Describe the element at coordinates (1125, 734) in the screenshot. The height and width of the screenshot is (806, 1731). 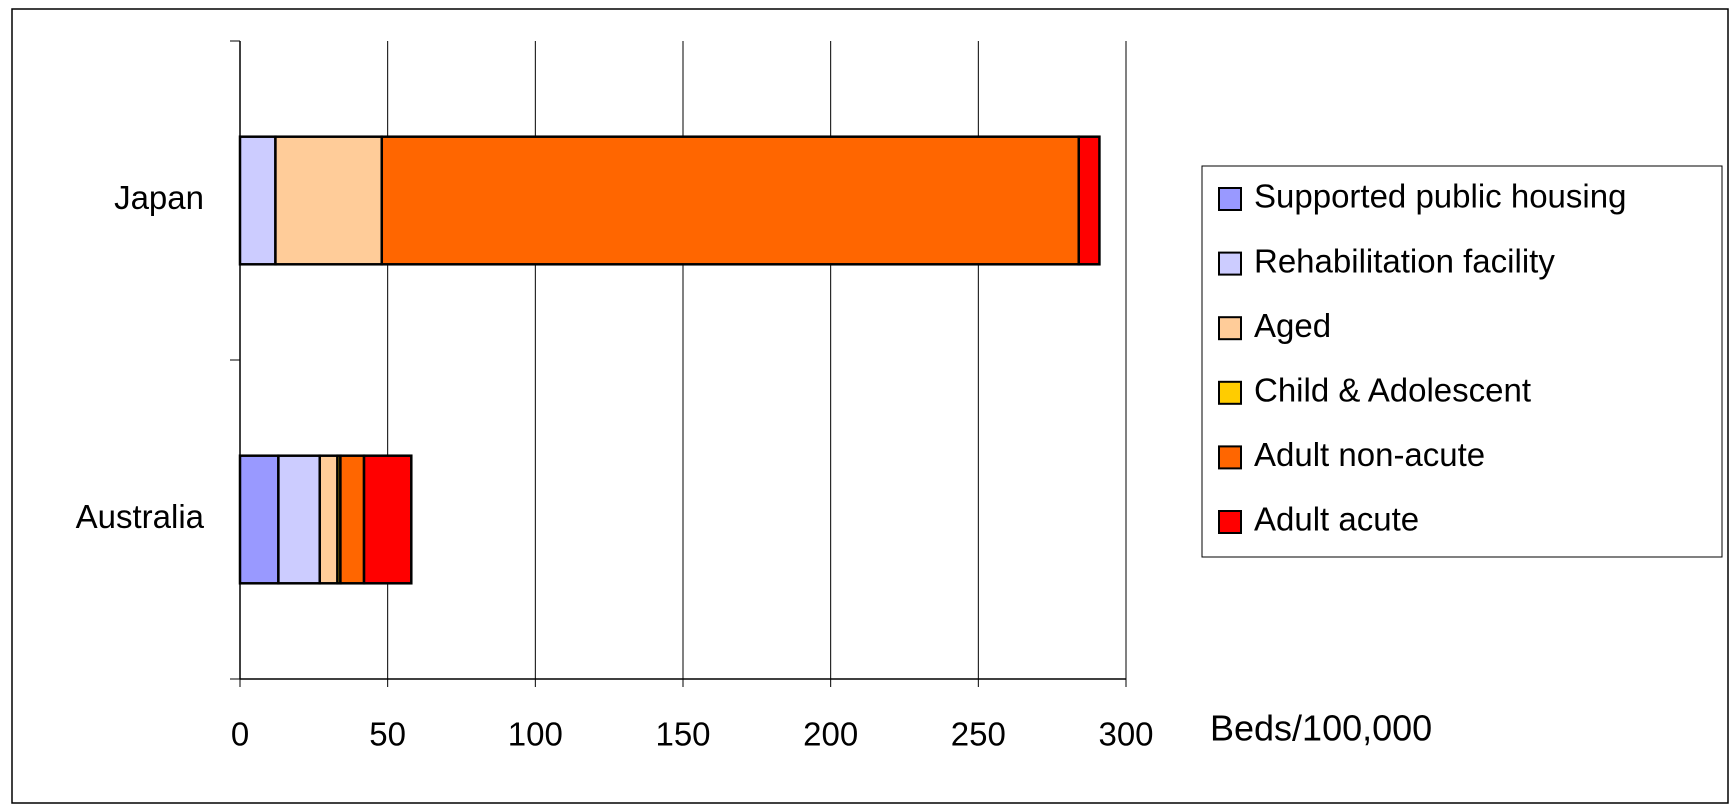
I see `x-tick-label: 300` at that location.